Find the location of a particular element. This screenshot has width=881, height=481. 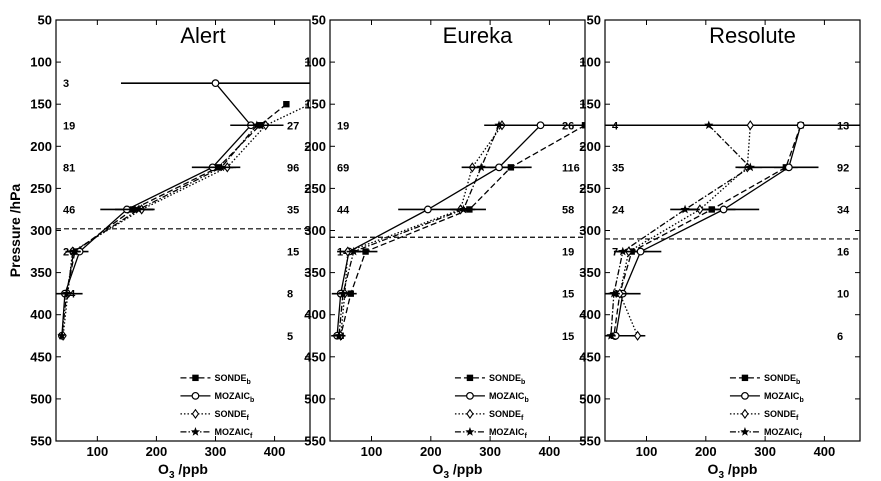

series-group is located at coordinates (732, 230).